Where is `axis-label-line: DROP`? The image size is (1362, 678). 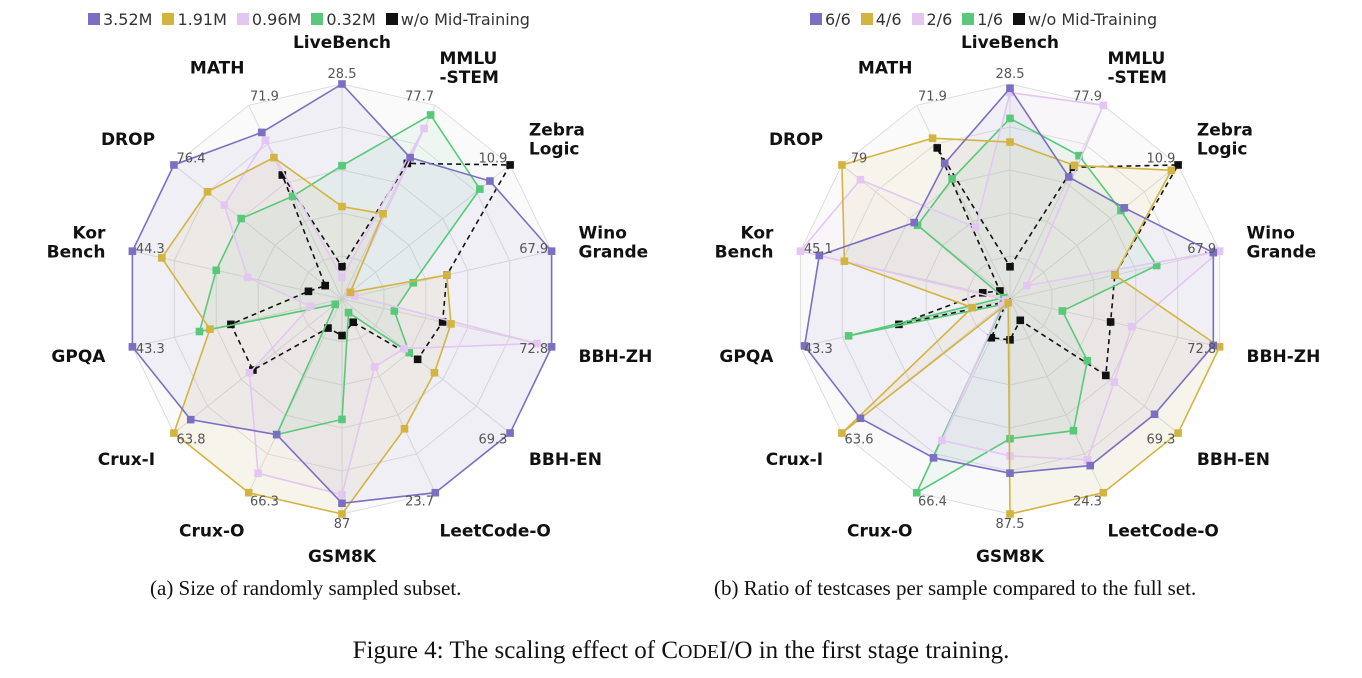
axis-label-line: DROP is located at coordinates (796, 140).